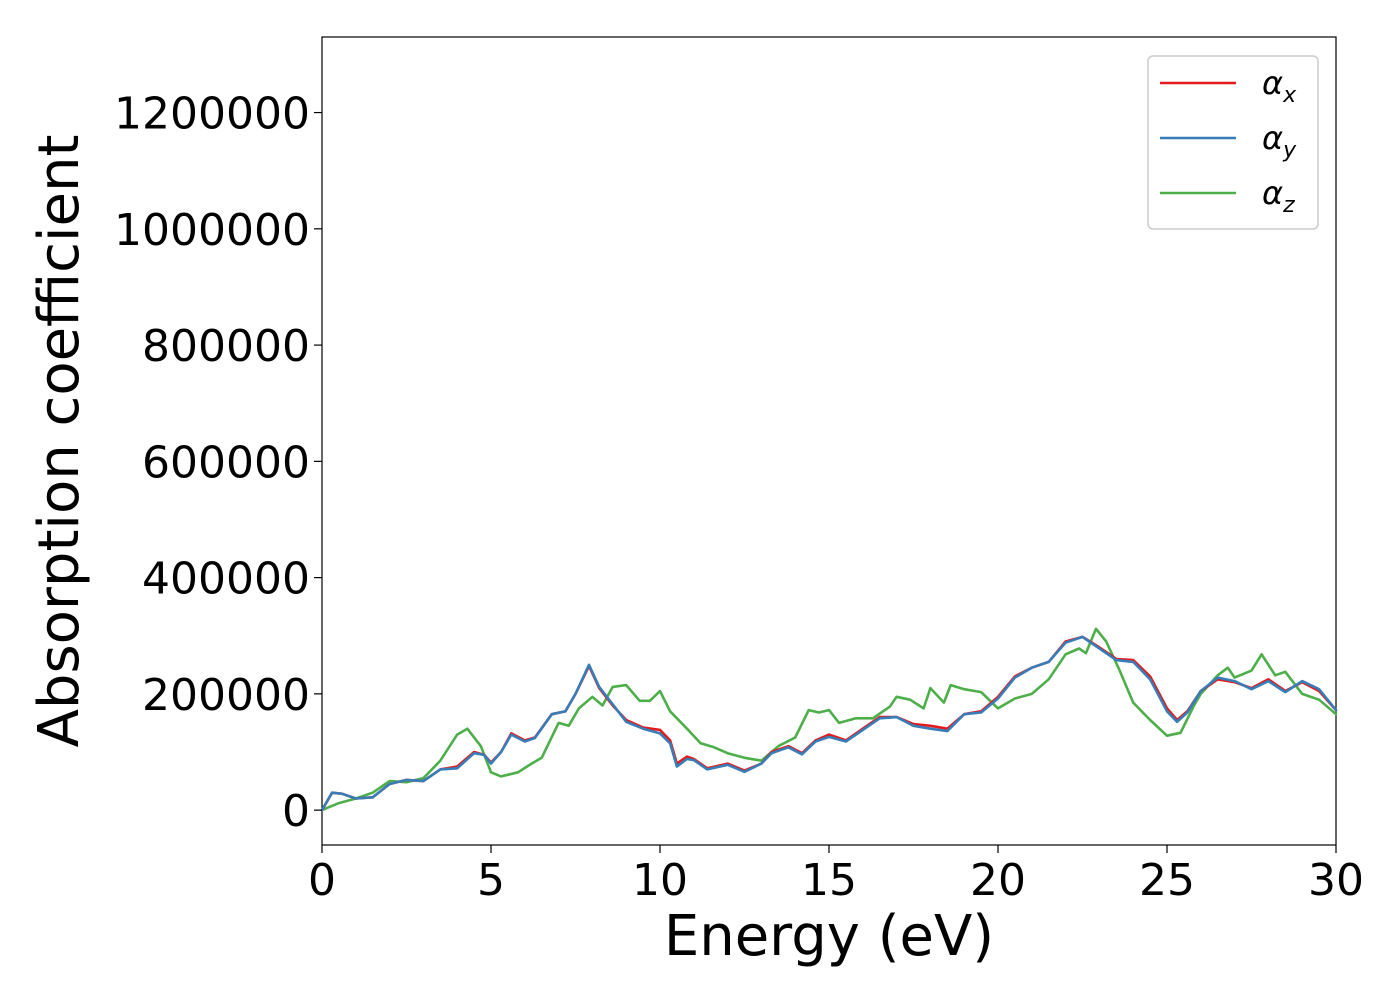  What do you see at coordinates (1336, 880) in the screenshot?
I see `x-tick-label: 30` at bounding box center [1336, 880].